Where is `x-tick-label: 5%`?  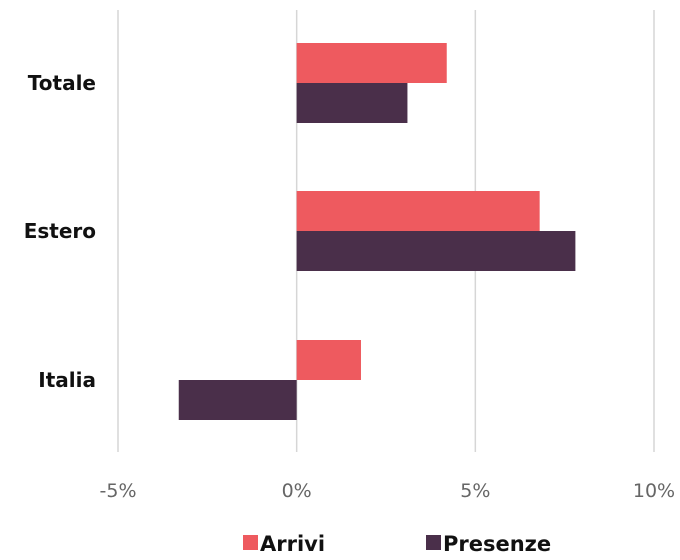
x-tick-label: 5% is located at coordinates (475, 491).